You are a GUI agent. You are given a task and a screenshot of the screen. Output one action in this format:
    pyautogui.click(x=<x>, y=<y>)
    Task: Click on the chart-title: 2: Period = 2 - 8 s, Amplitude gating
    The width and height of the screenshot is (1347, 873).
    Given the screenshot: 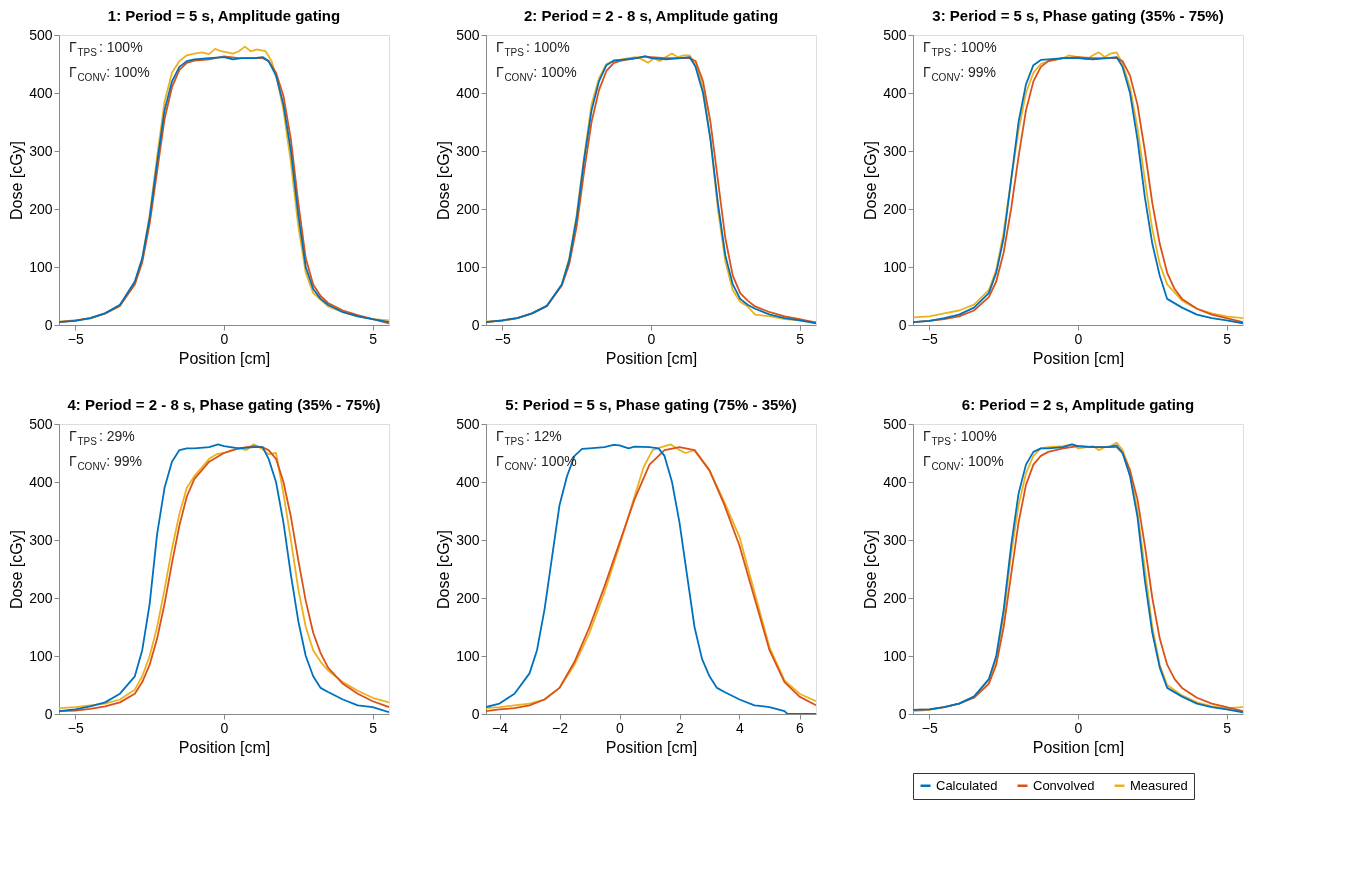 What is the action you would take?
    pyautogui.click(x=651, y=15)
    